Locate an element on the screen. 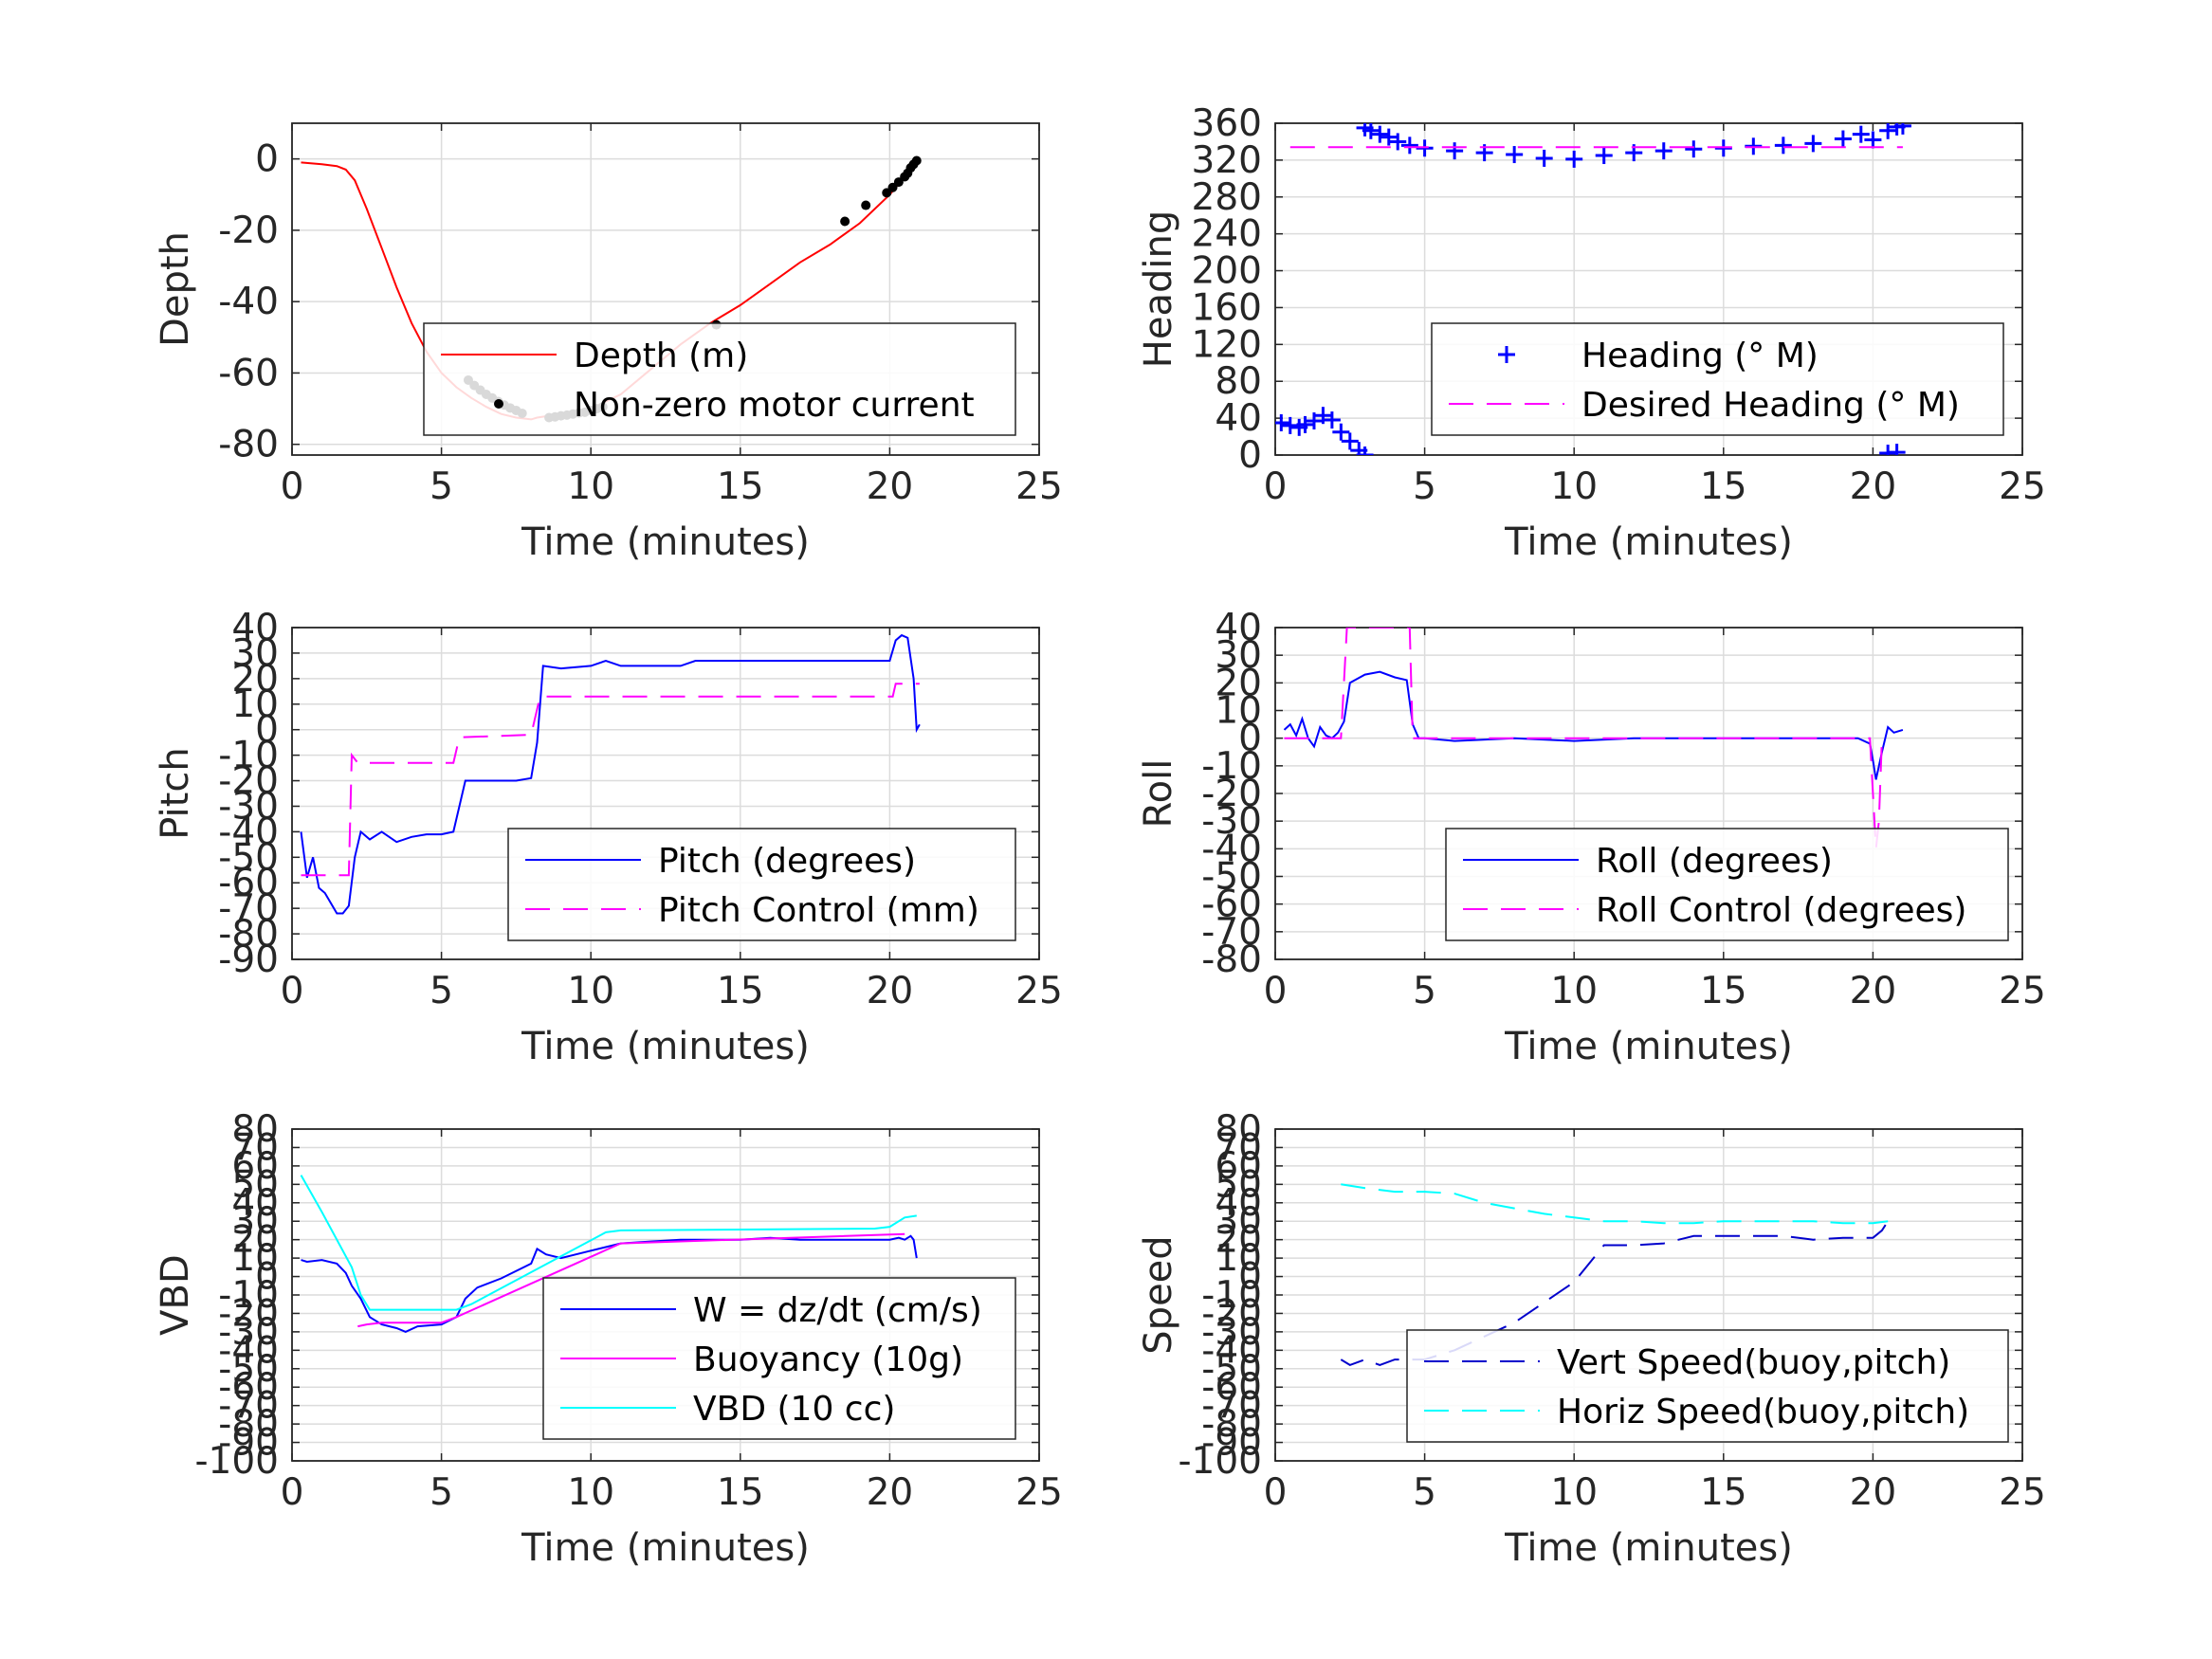 Image resolution: width=2212 pixels, height=1659 pixels. y-tick-label: 120 is located at coordinates (1227, 344).